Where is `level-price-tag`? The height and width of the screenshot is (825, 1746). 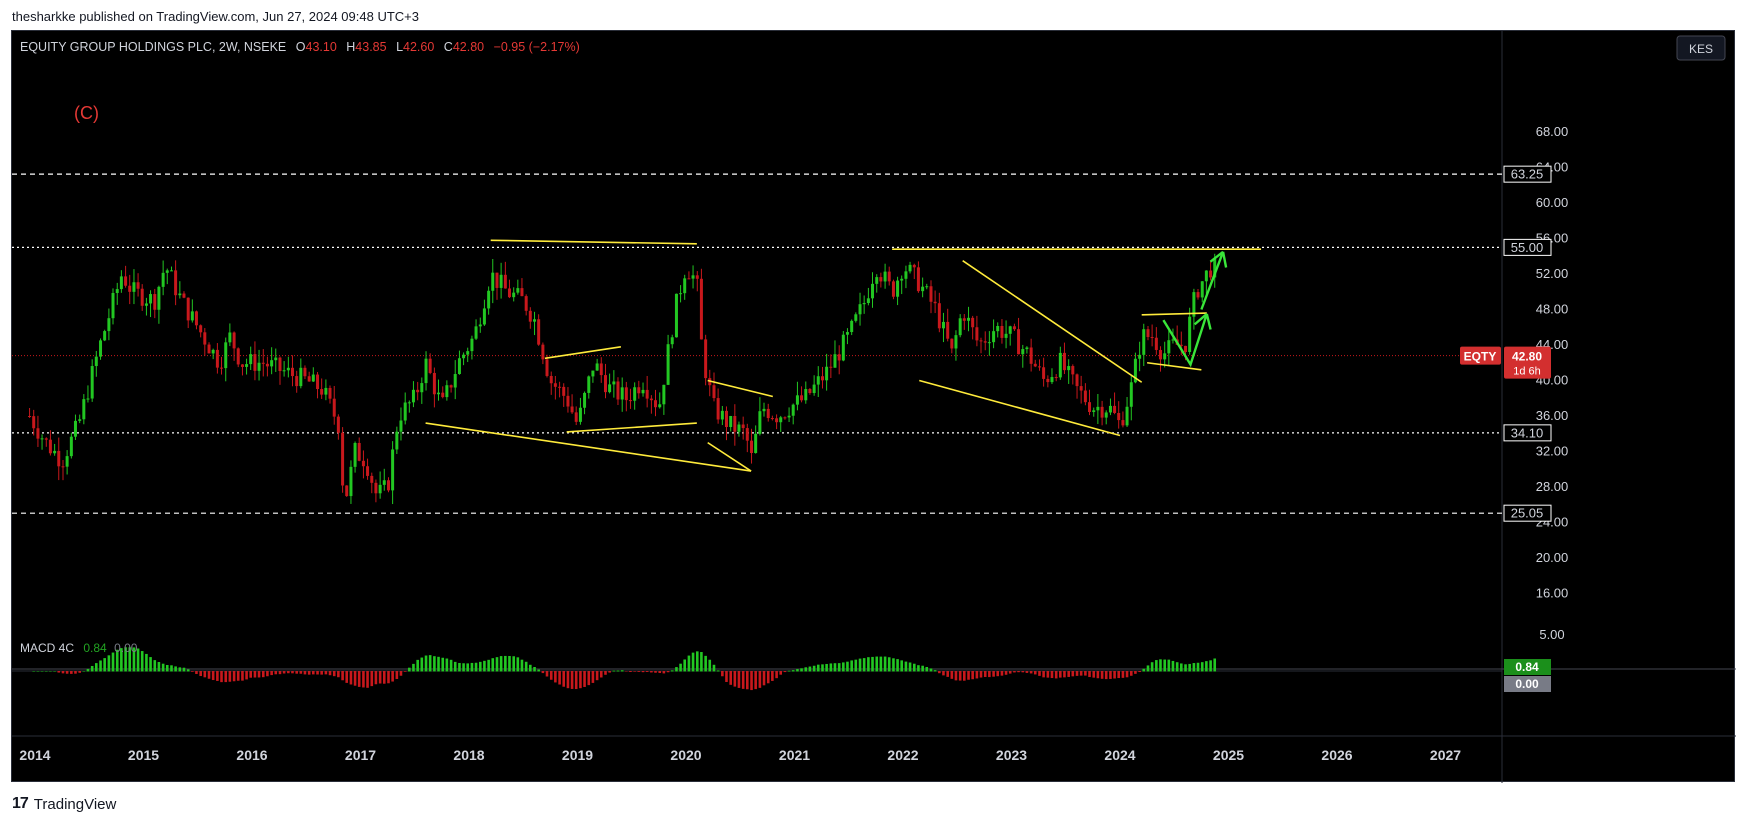
level-price-tag is located at coordinates (1527, 433).